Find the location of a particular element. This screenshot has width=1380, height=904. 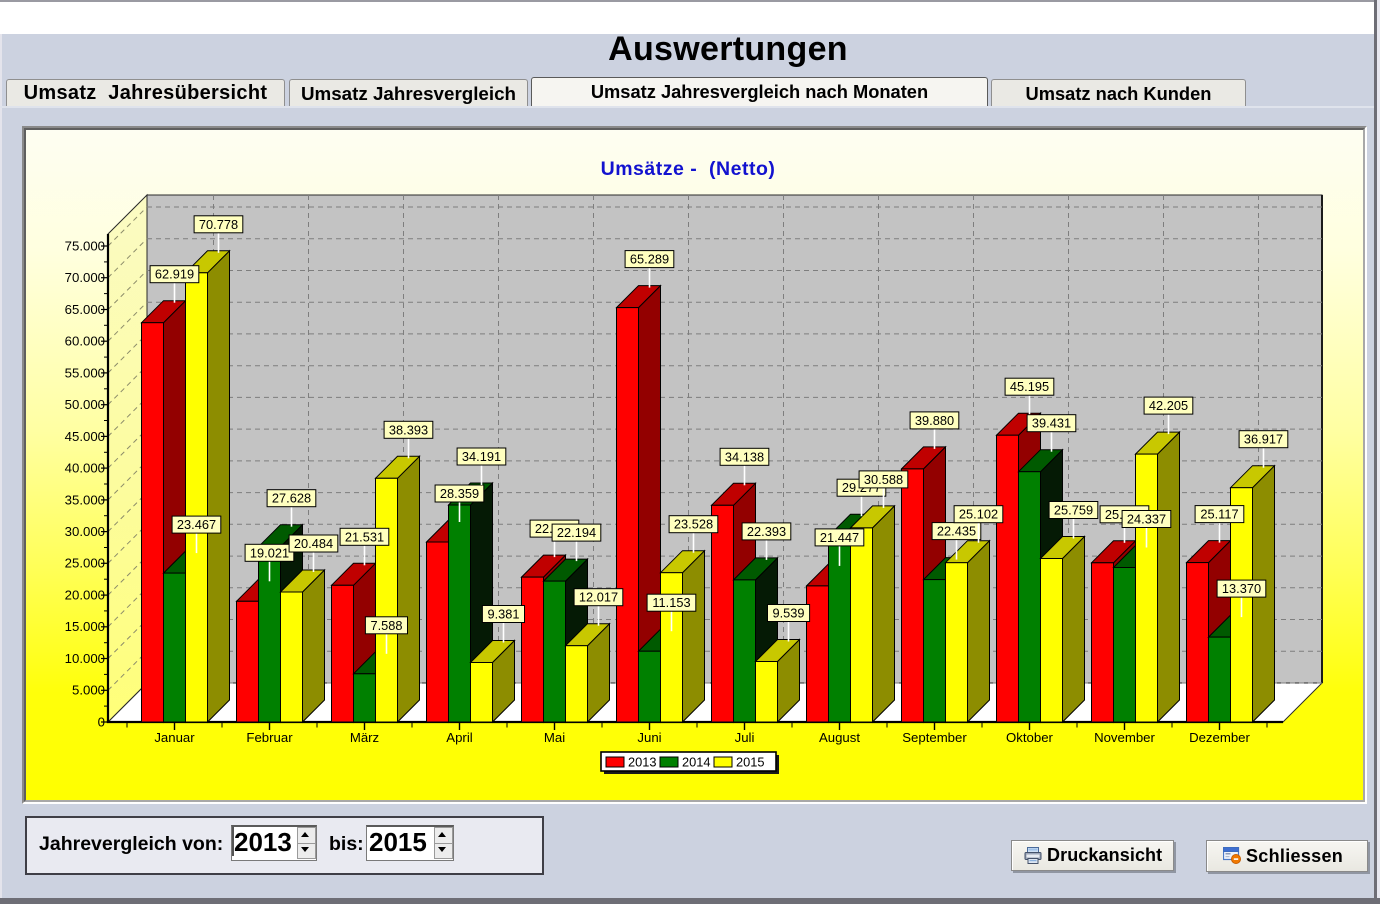

svg-text: 34.191 is located at coordinates (481, 456).